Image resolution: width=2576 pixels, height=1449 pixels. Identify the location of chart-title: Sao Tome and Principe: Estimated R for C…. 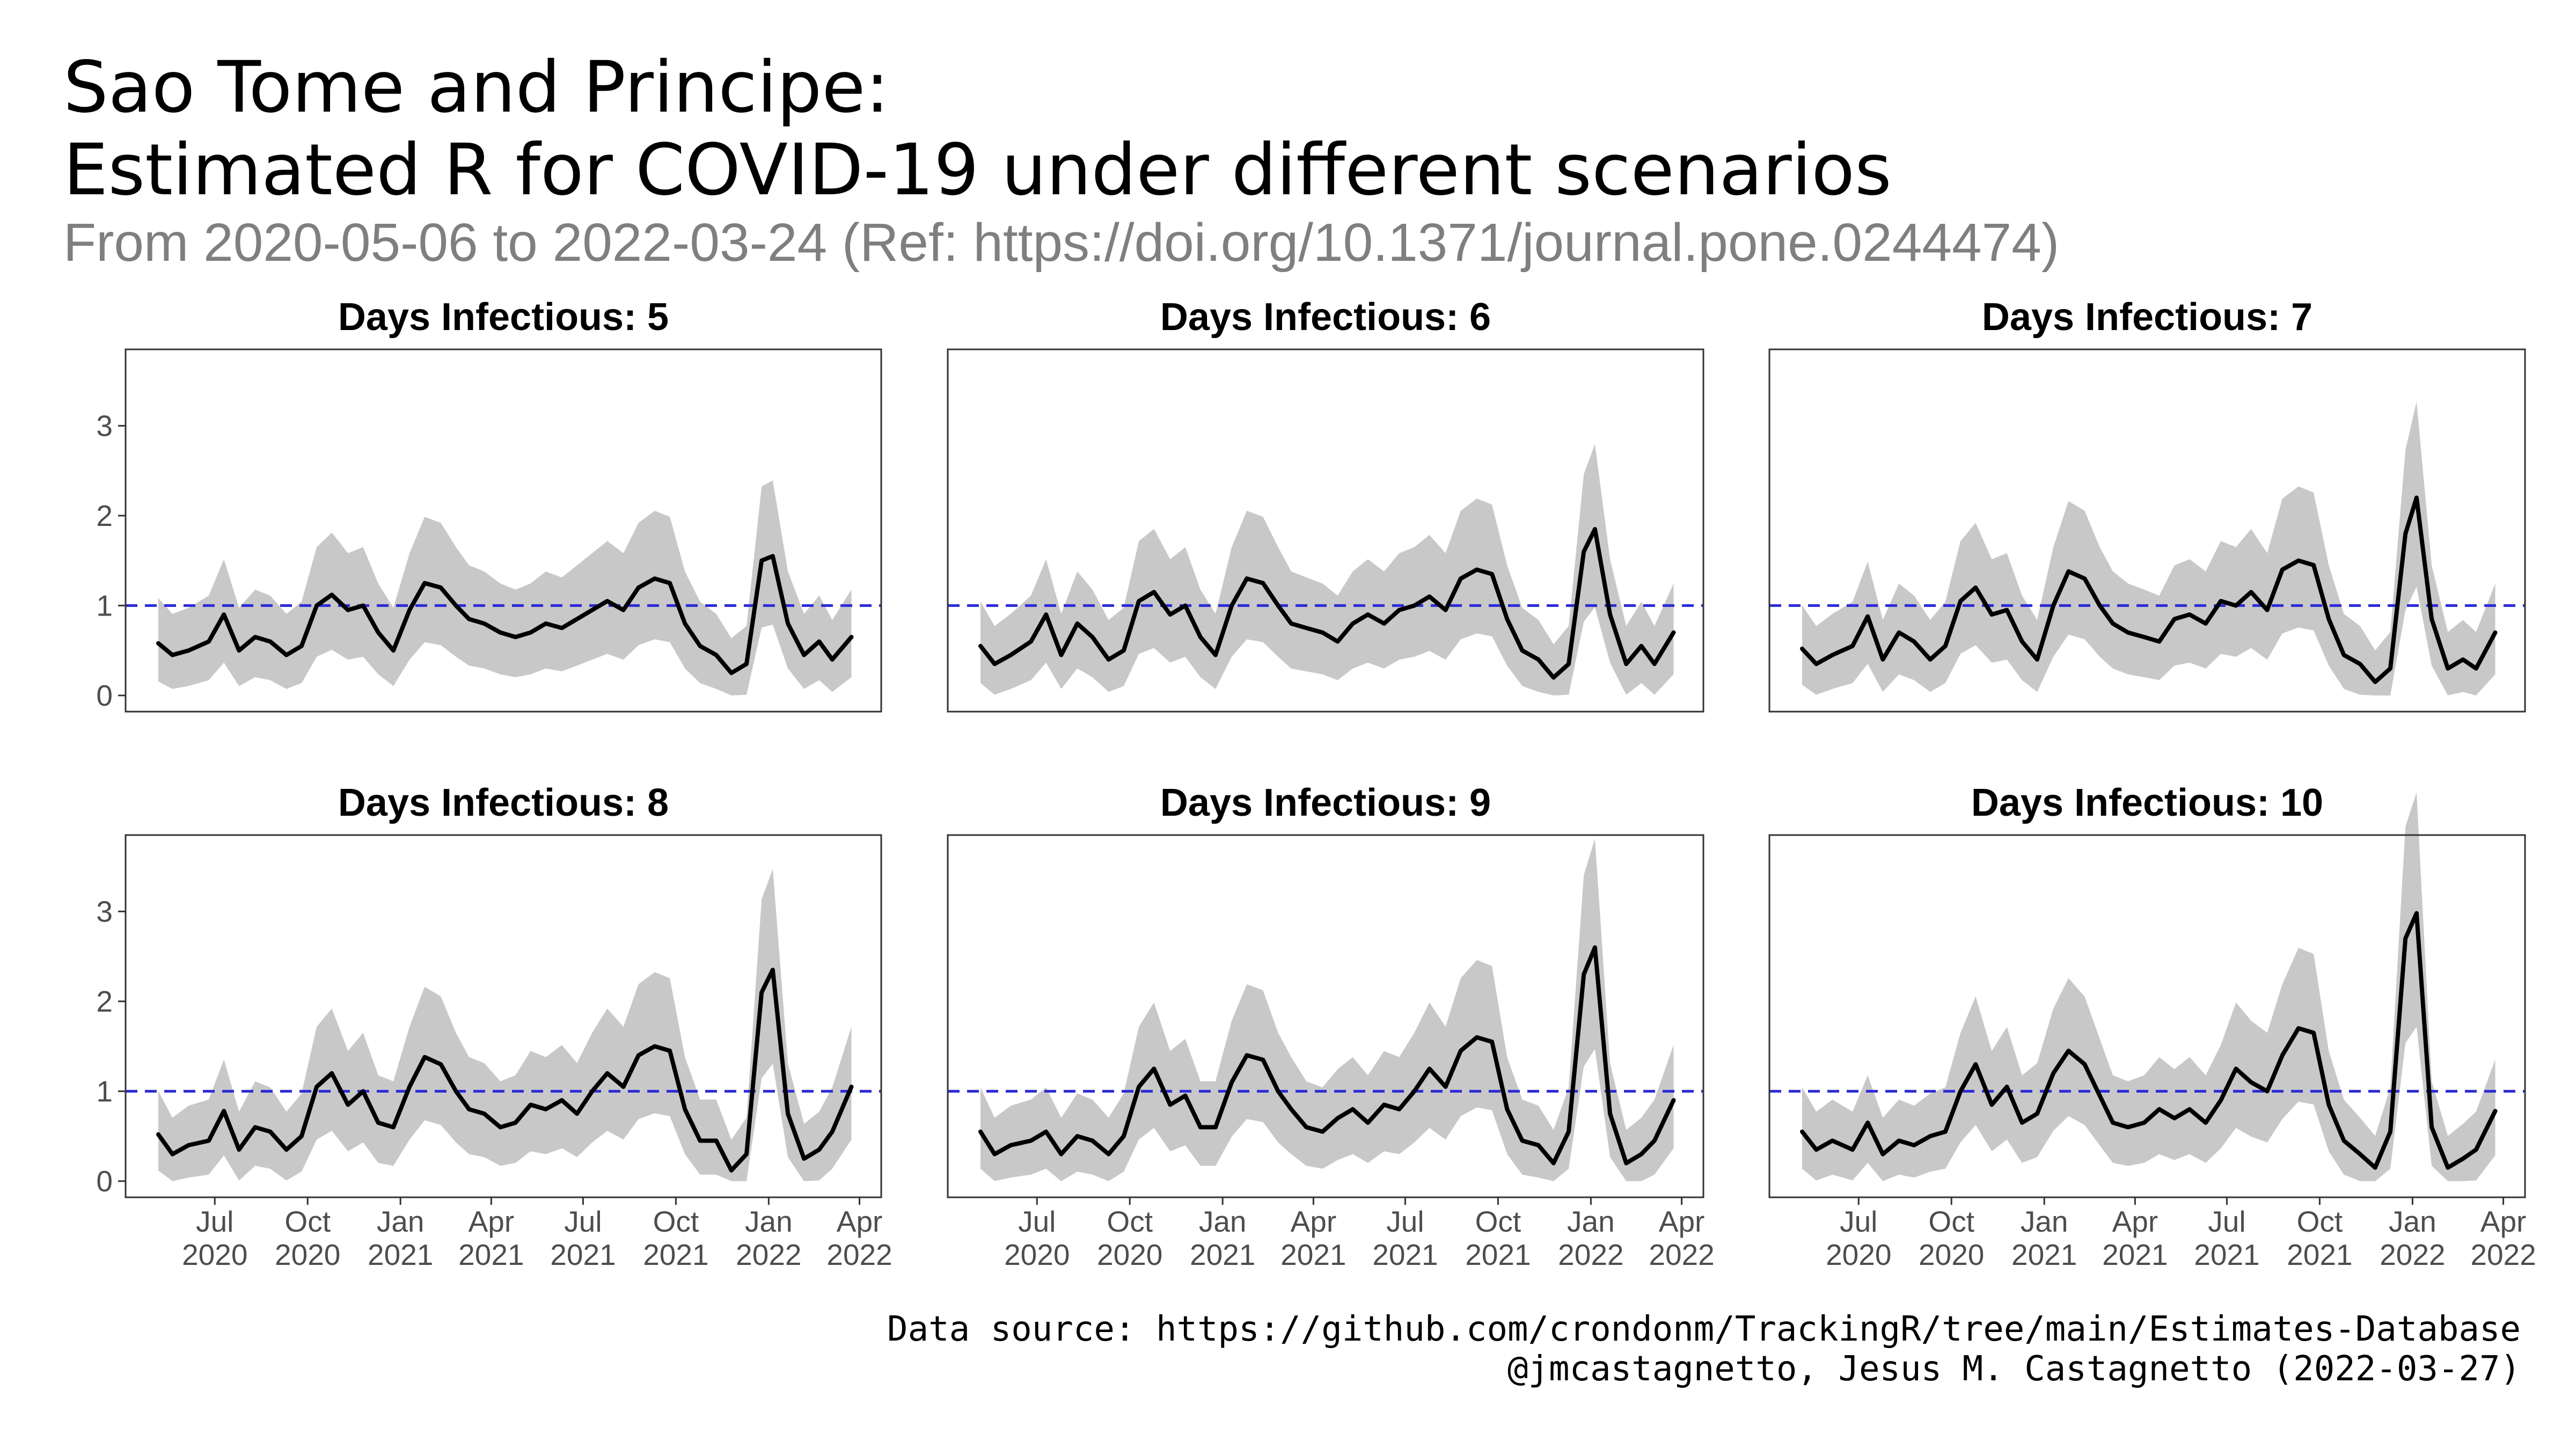
(977, 128).